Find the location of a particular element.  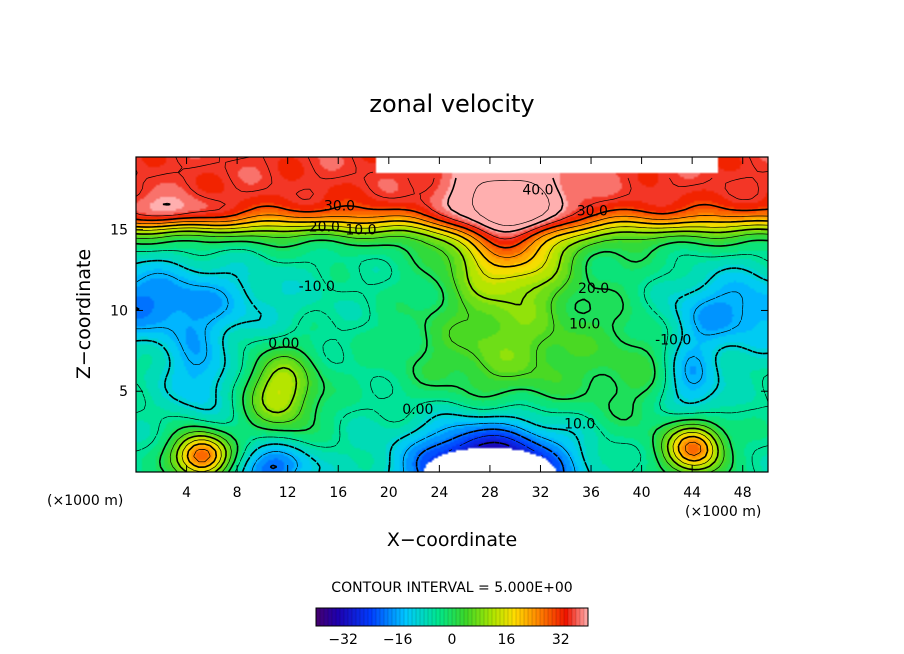

y-tick-label: 15 is located at coordinates (119, 231).